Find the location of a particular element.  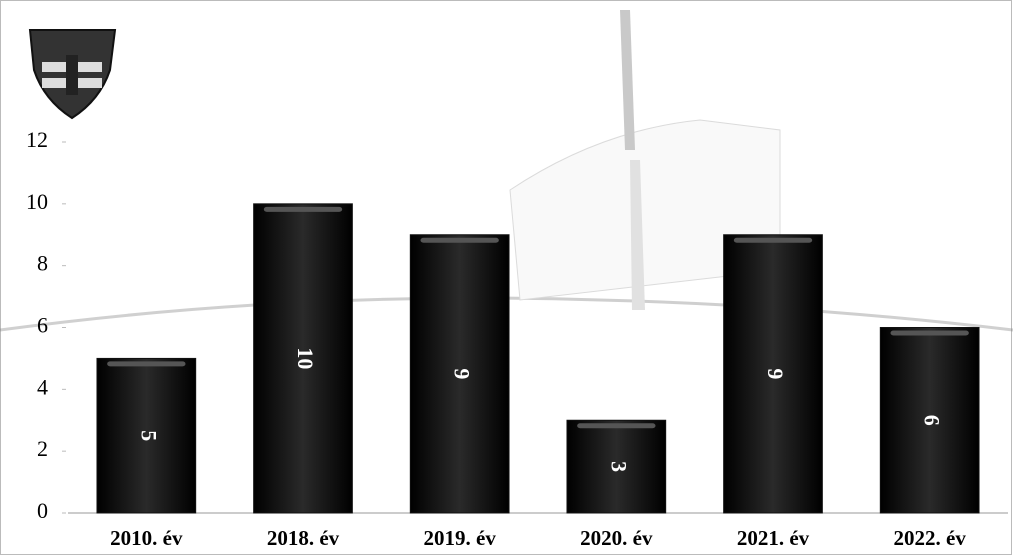

value-label: 5 is located at coordinates (148, 435).